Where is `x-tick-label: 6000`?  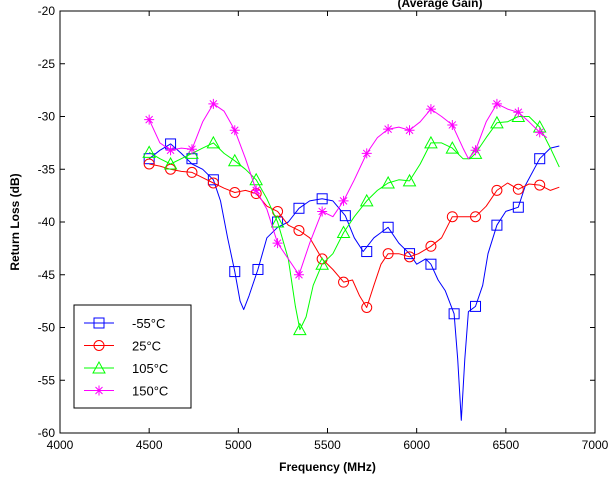 x-tick-label: 6000 is located at coordinates (416, 445).